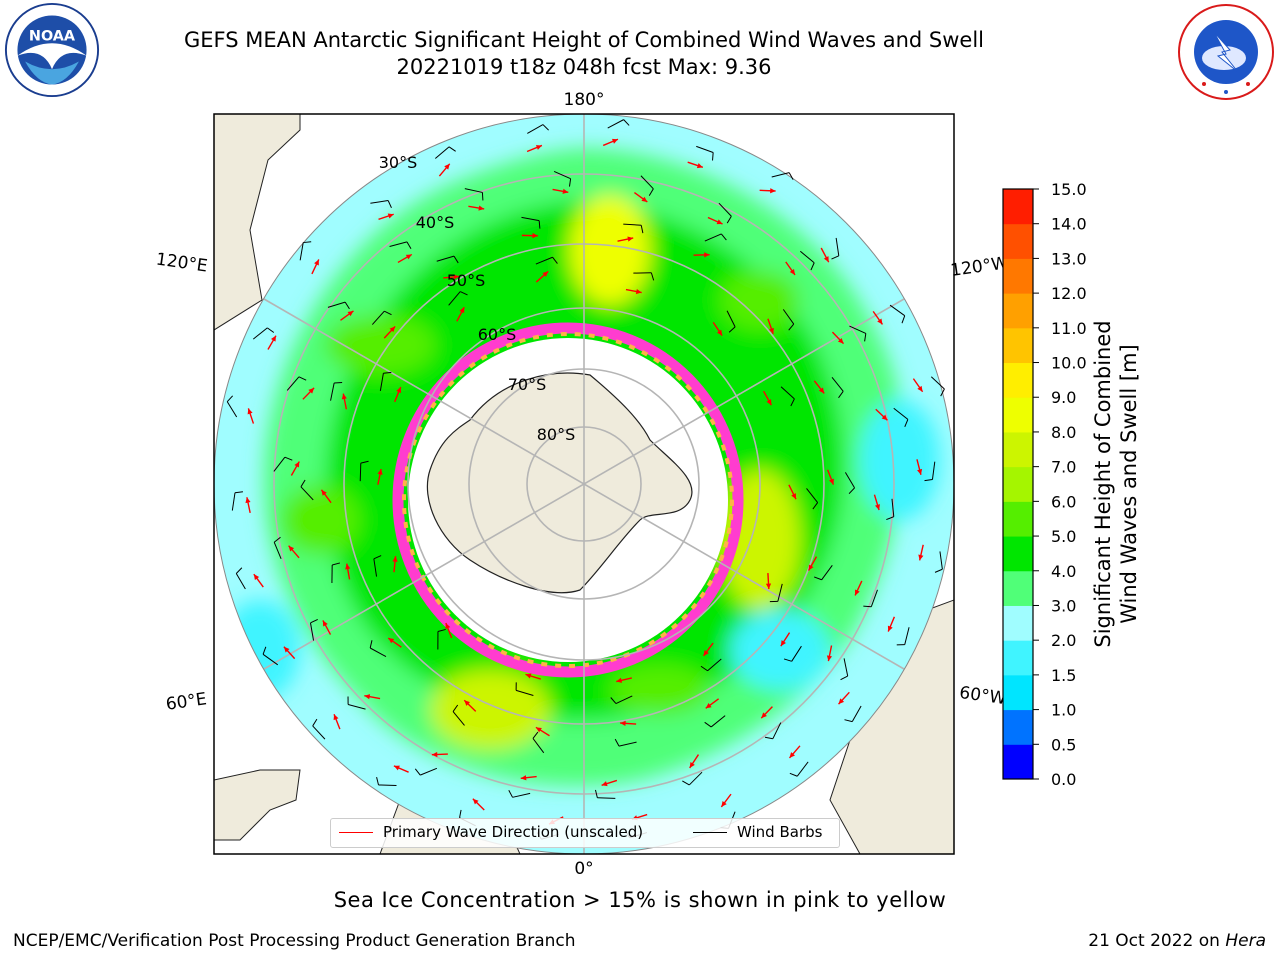 This screenshot has width=1280, height=960. I want to click on colorbar-tick-label: 13.0, so click(1069, 258).